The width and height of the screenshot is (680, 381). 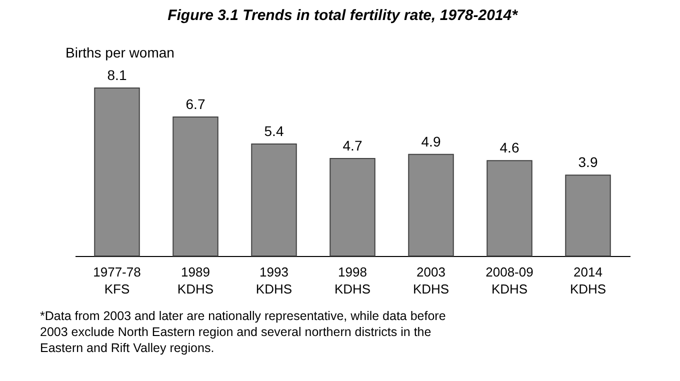 What do you see at coordinates (274, 280) in the screenshot?
I see `x-tick-label: 1993 KDHS` at bounding box center [274, 280].